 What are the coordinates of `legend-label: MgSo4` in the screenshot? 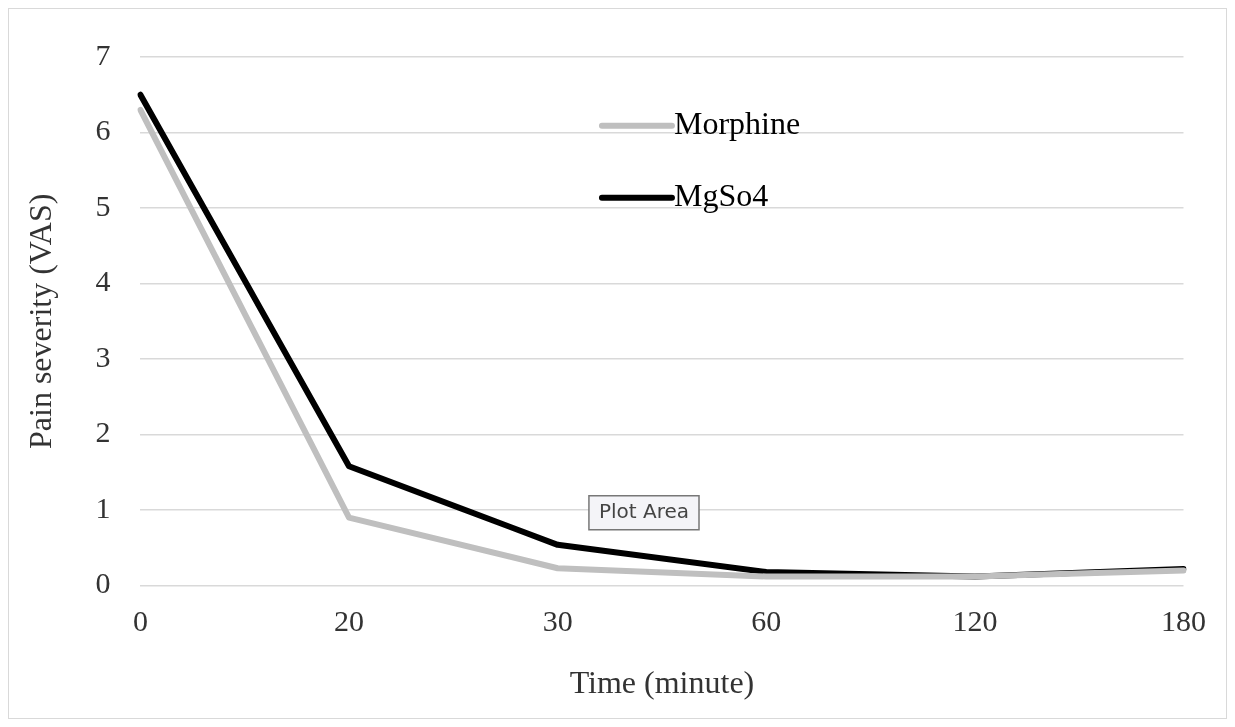 It's located at (721, 195).